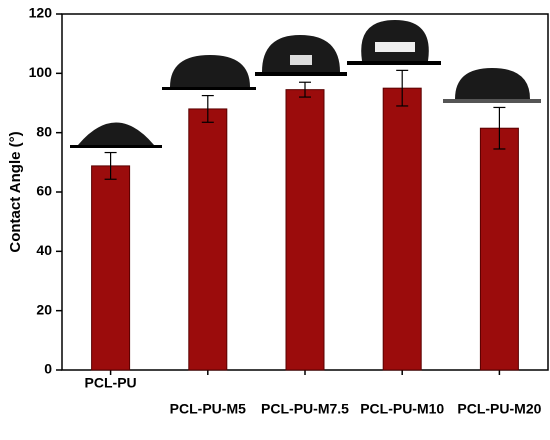 The width and height of the screenshot is (550, 440). What do you see at coordinates (44, 309) in the screenshot?
I see `y-tick-label: 20` at bounding box center [44, 309].